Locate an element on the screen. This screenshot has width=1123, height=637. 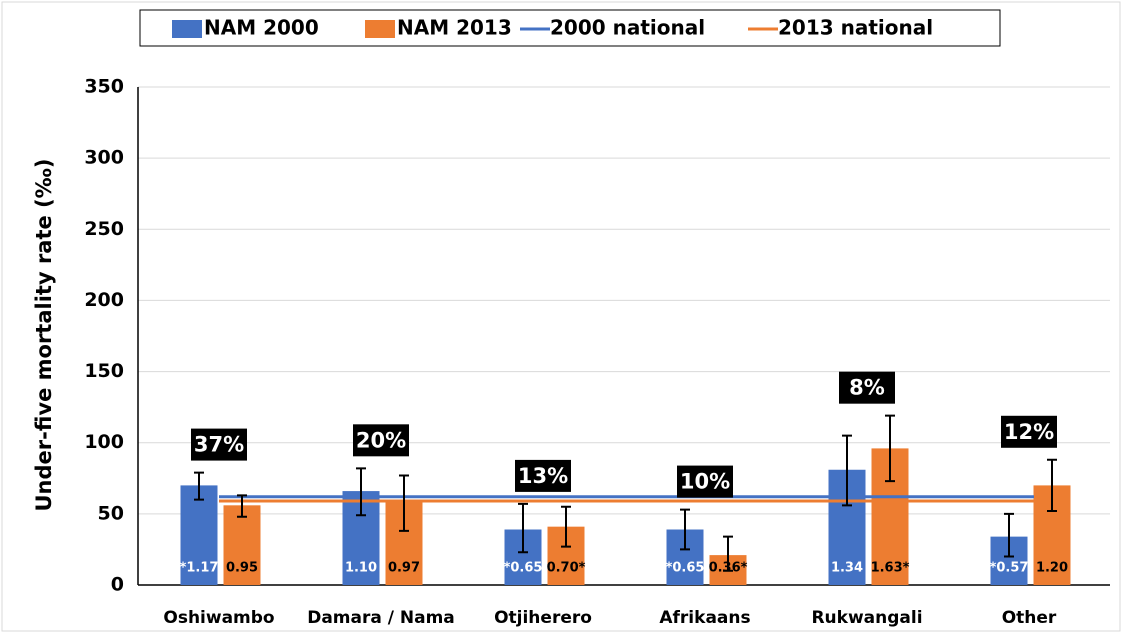
bar-label: *0.57 is located at coordinates (1009, 568).